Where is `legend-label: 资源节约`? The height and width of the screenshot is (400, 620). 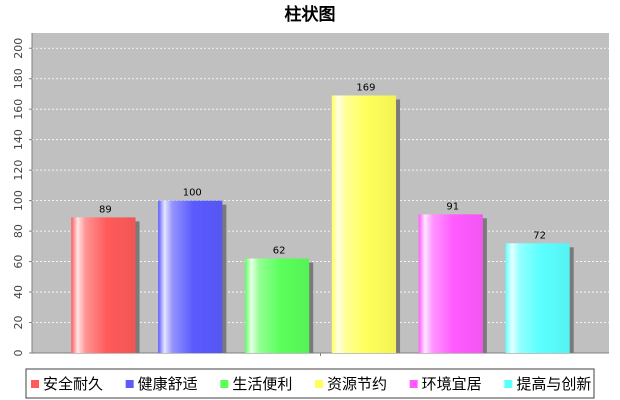
legend-label: 资源节约 is located at coordinates (357, 384).